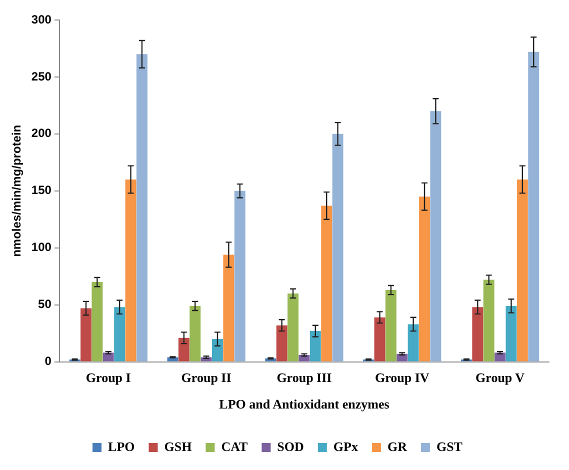 The width and height of the screenshot is (569, 470). Describe the element at coordinates (41, 76) in the screenshot. I see `y-tick-label: 250` at that location.